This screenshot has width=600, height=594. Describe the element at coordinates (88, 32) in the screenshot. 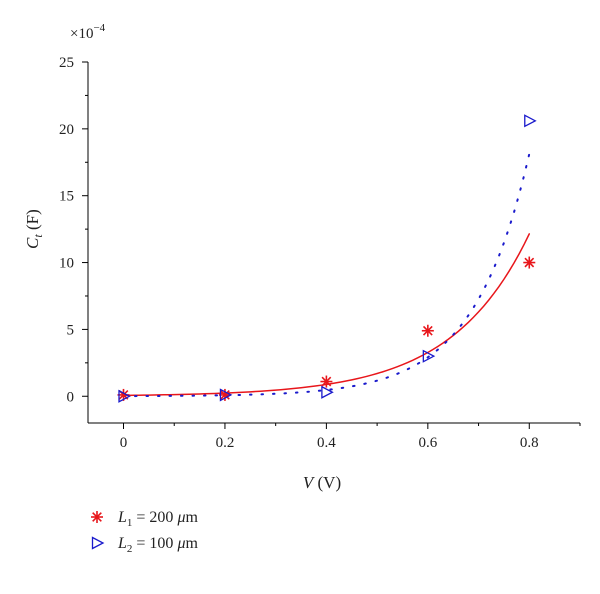

I see `y-multiplier-label: ×10⁻⁴` at that location.